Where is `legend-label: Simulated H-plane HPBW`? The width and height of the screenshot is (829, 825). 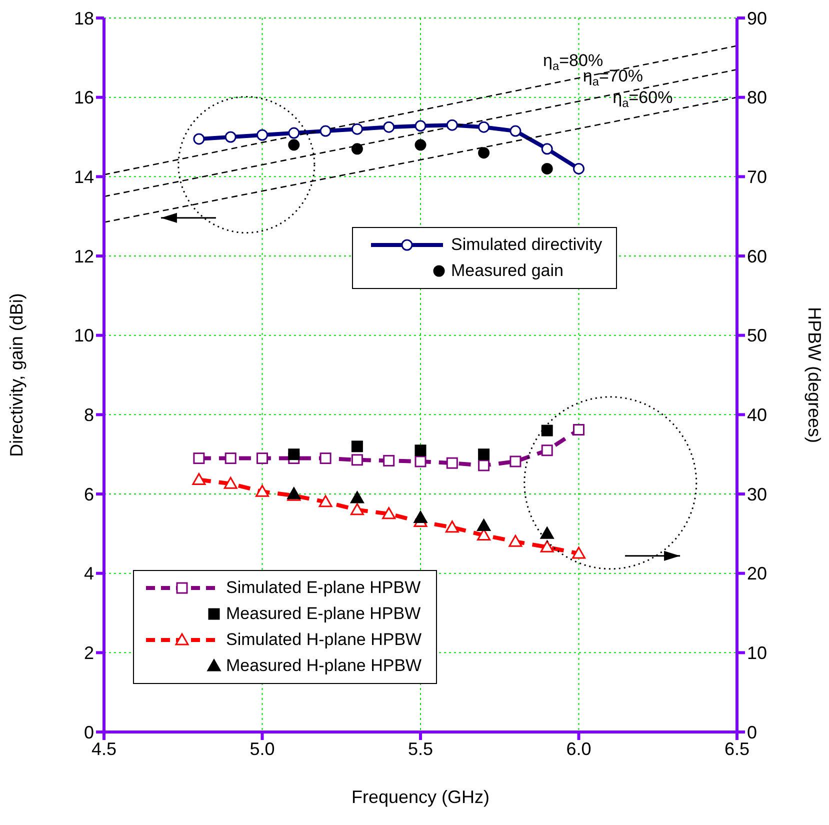 legend-label: Simulated H-plane HPBW is located at coordinates (324, 640).